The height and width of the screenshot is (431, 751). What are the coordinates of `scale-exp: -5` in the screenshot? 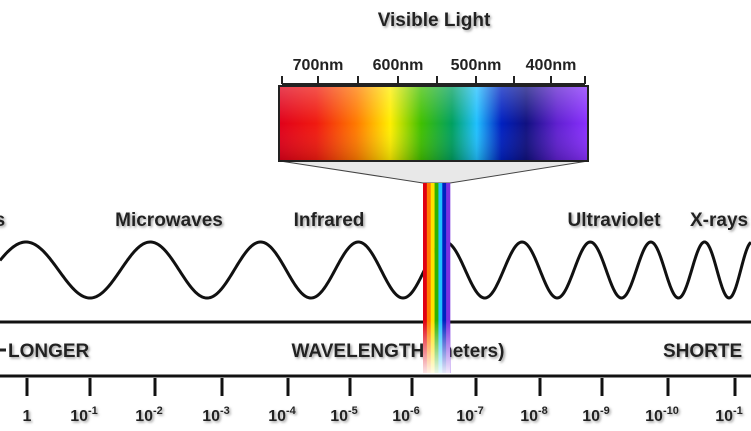 It's located at (353, 411).